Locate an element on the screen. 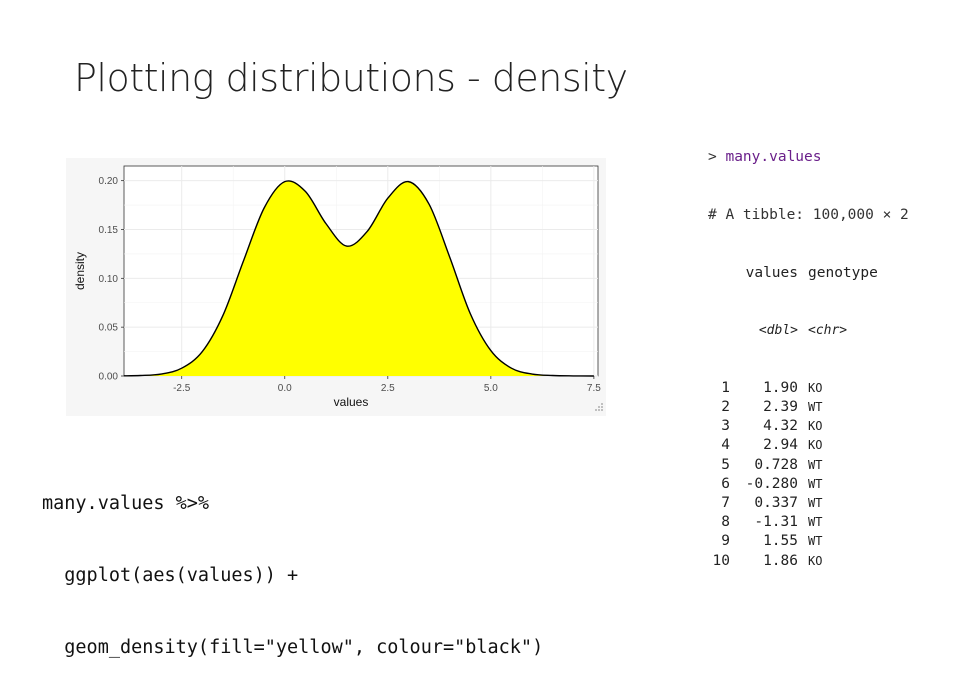  x-tick-label: -2.5 is located at coordinates (182, 388).